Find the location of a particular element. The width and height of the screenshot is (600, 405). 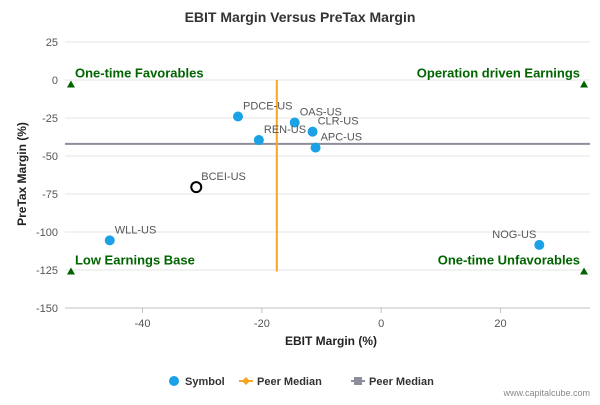

y-tick-label: 0 is located at coordinates (55, 81).